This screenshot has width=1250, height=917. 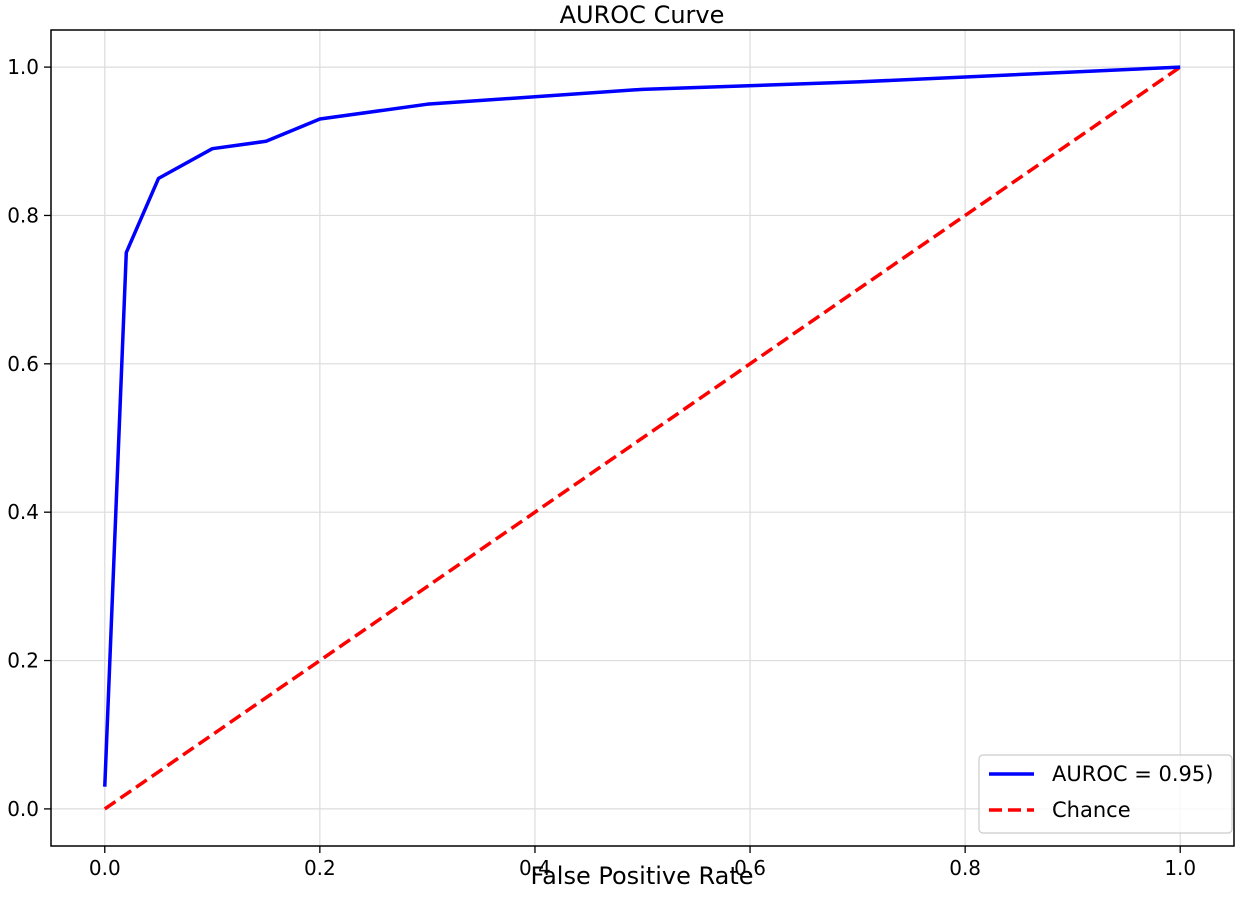 I want to click on y-tick-label: 1.0, so click(x=23, y=67).